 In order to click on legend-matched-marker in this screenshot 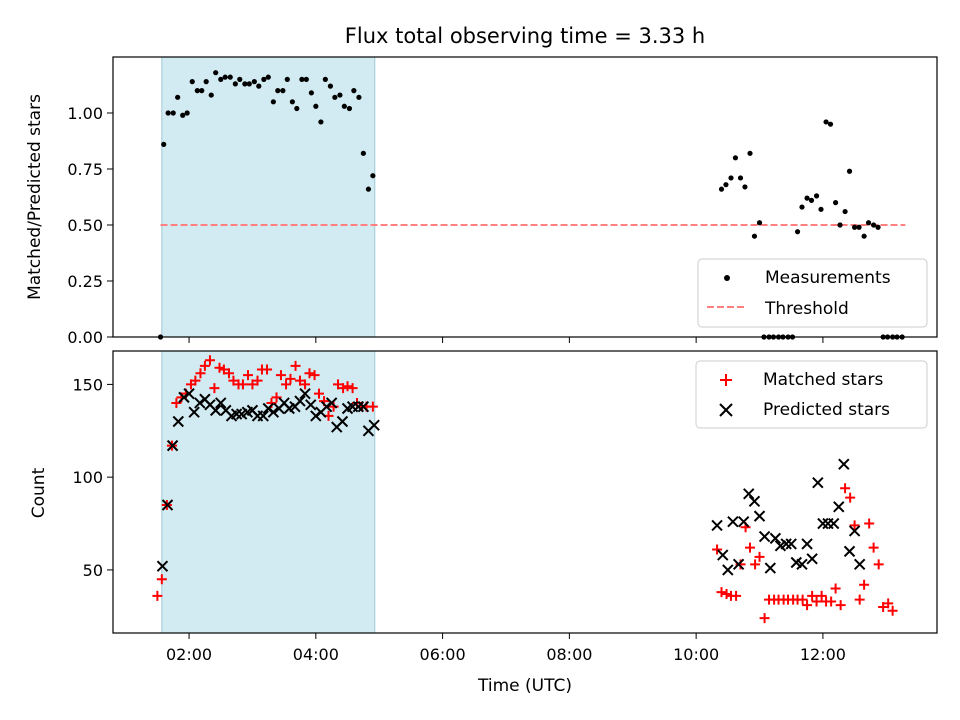, I will do `click(726, 380)`.